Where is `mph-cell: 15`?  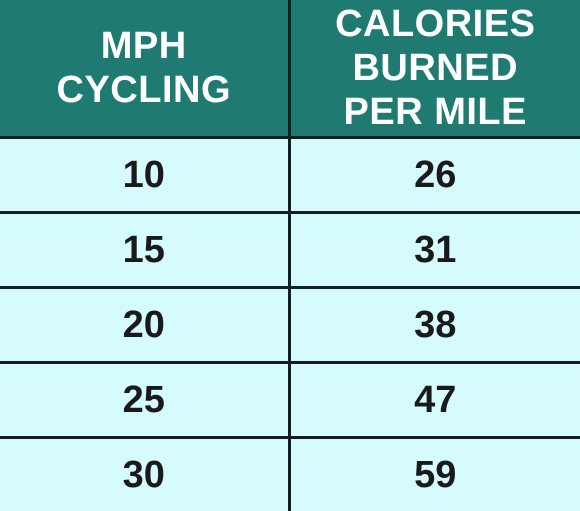 mph-cell: 15 is located at coordinates (144, 250).